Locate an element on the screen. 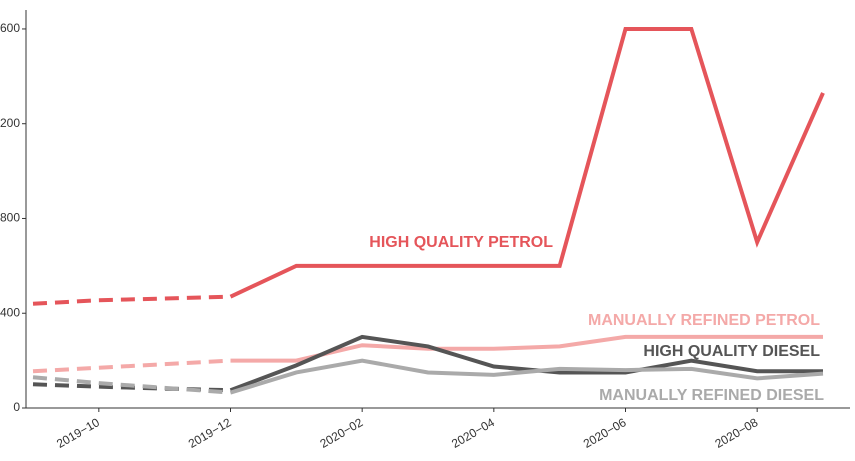 This screenshot has width=855, height=461. x-tick-label: 2019−12 is located at coordinates (210, 433).